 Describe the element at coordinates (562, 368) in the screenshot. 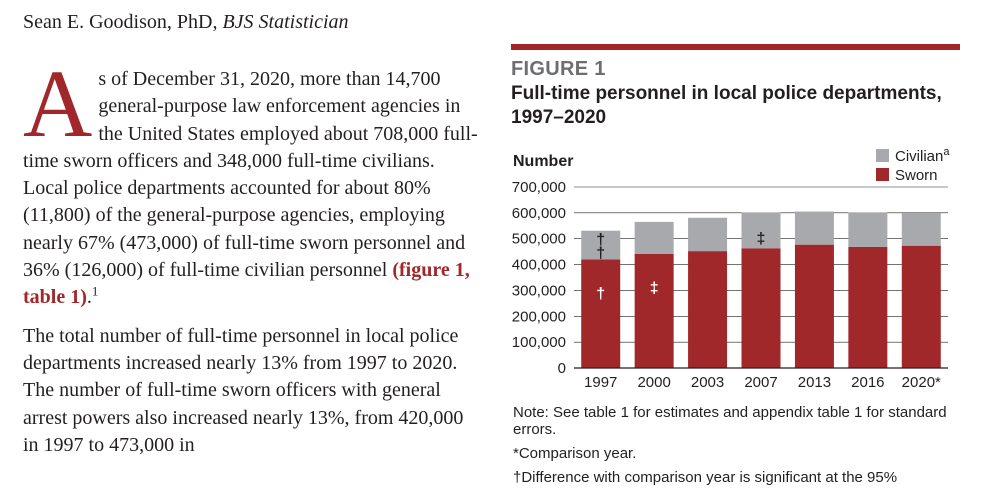

I see `y-tick-label: 0` at that location.